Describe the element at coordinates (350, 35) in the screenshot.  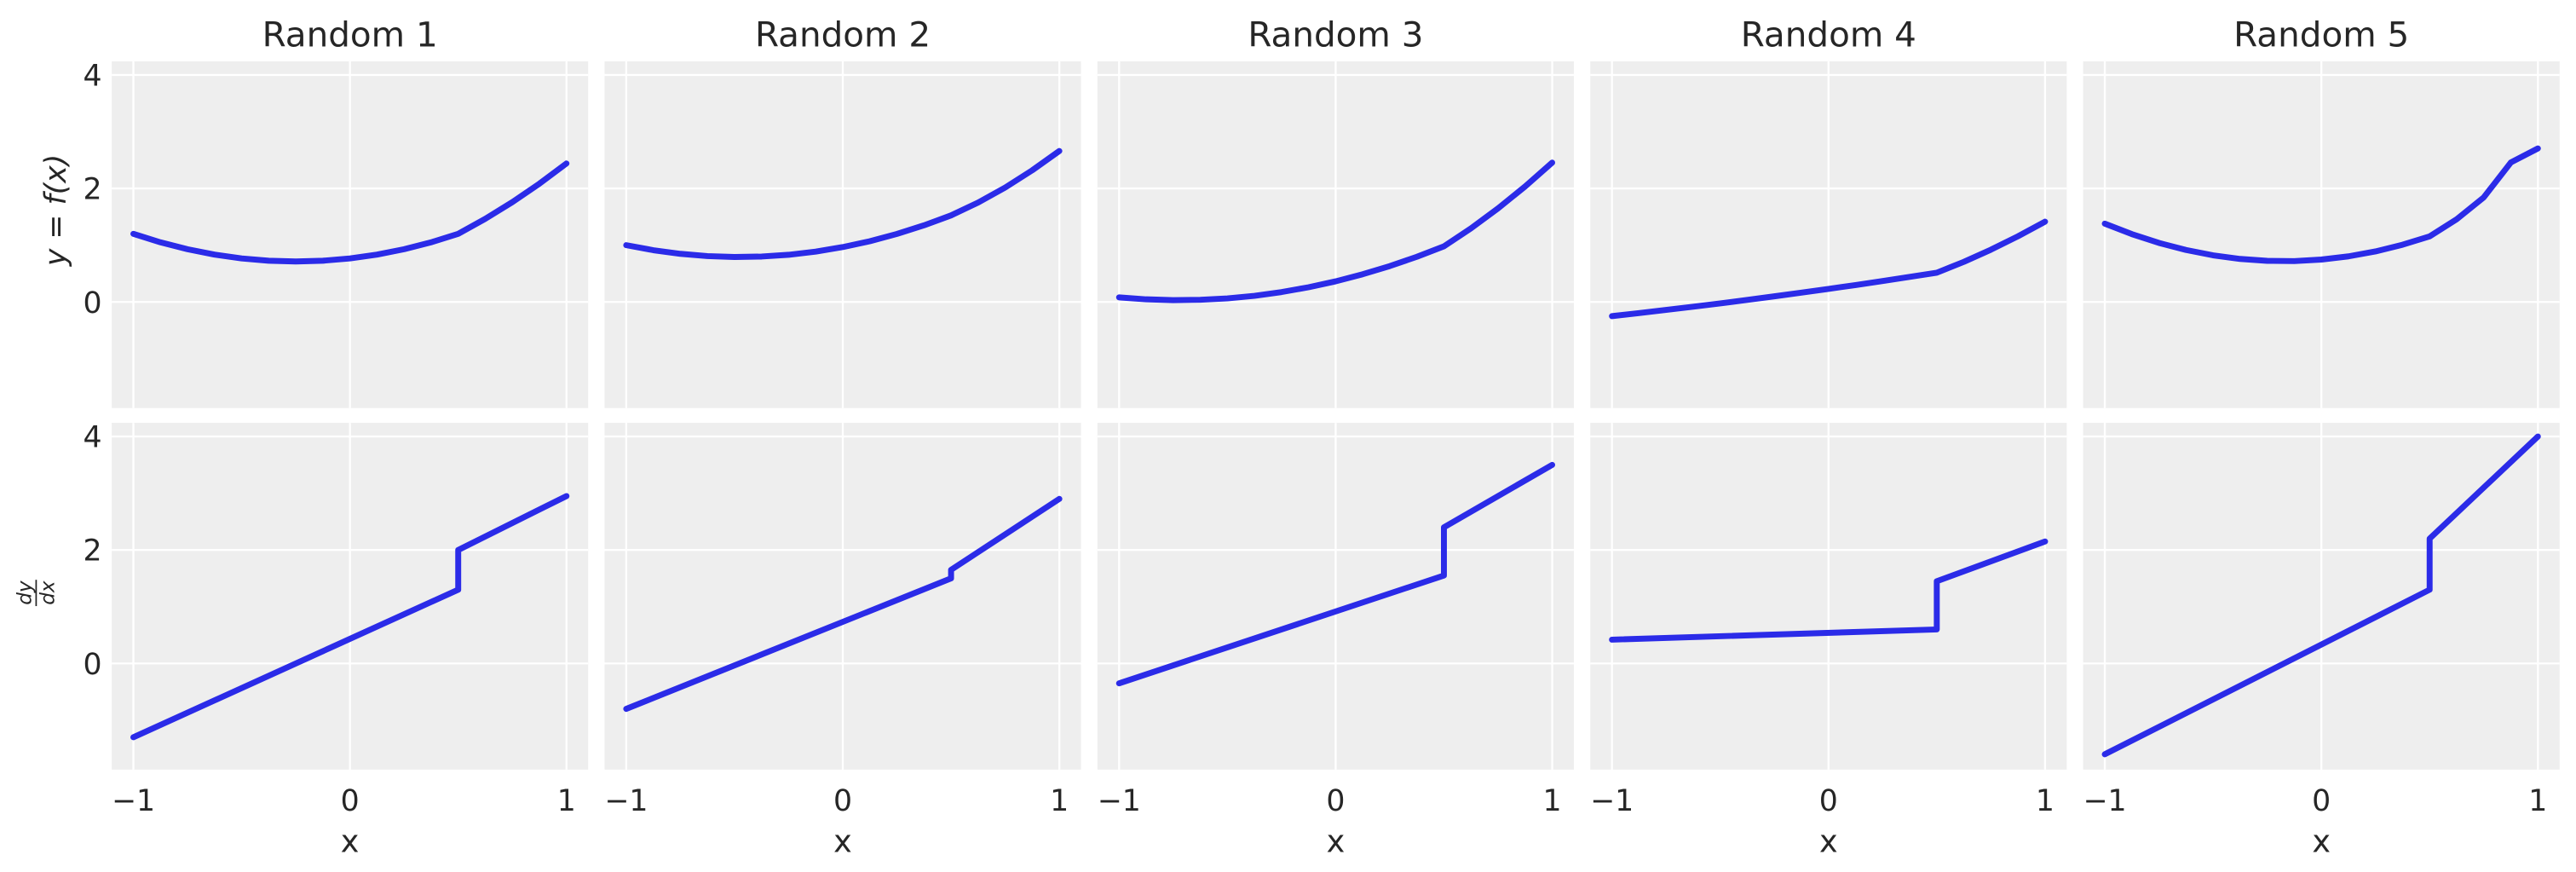
I see `subplot-title: Random 1` at that location.